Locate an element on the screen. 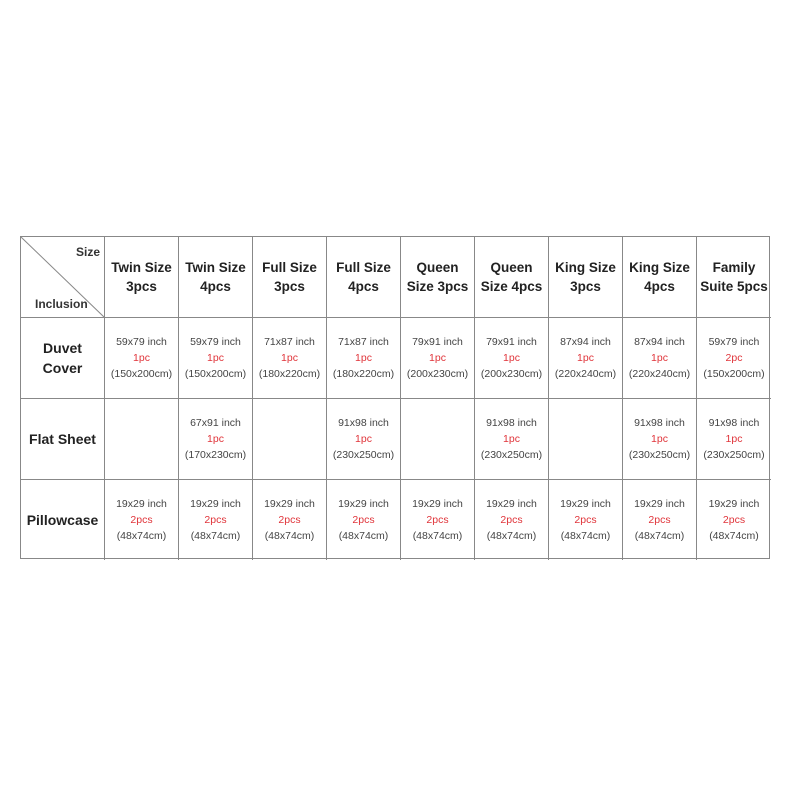  diagonal-divider is located at coordinates (63, 277).